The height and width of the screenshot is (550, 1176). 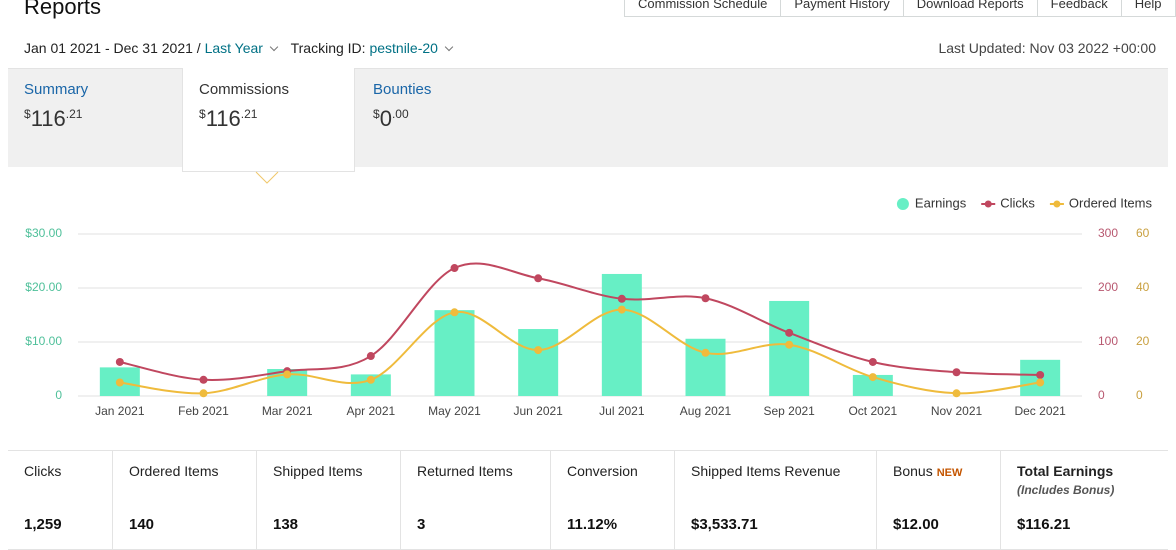 I want to click on stat-label: Ordered Items, so click(x=192, y=471).